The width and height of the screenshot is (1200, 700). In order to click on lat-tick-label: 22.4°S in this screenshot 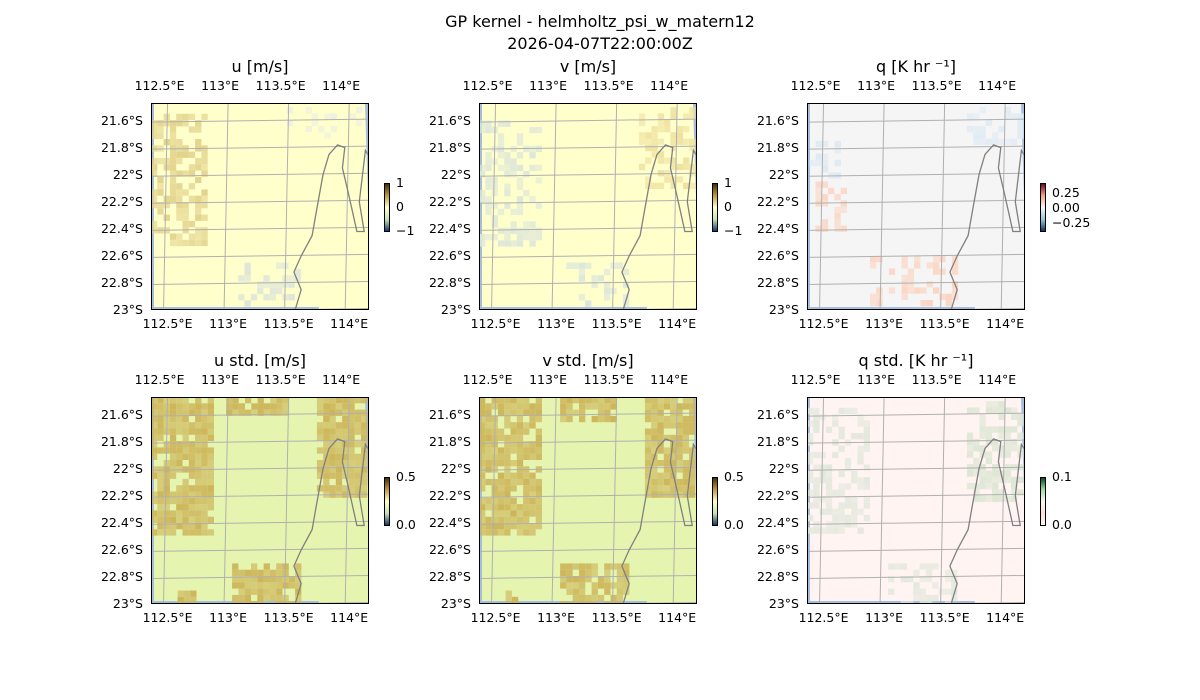, I will do `click(449, 522)`.